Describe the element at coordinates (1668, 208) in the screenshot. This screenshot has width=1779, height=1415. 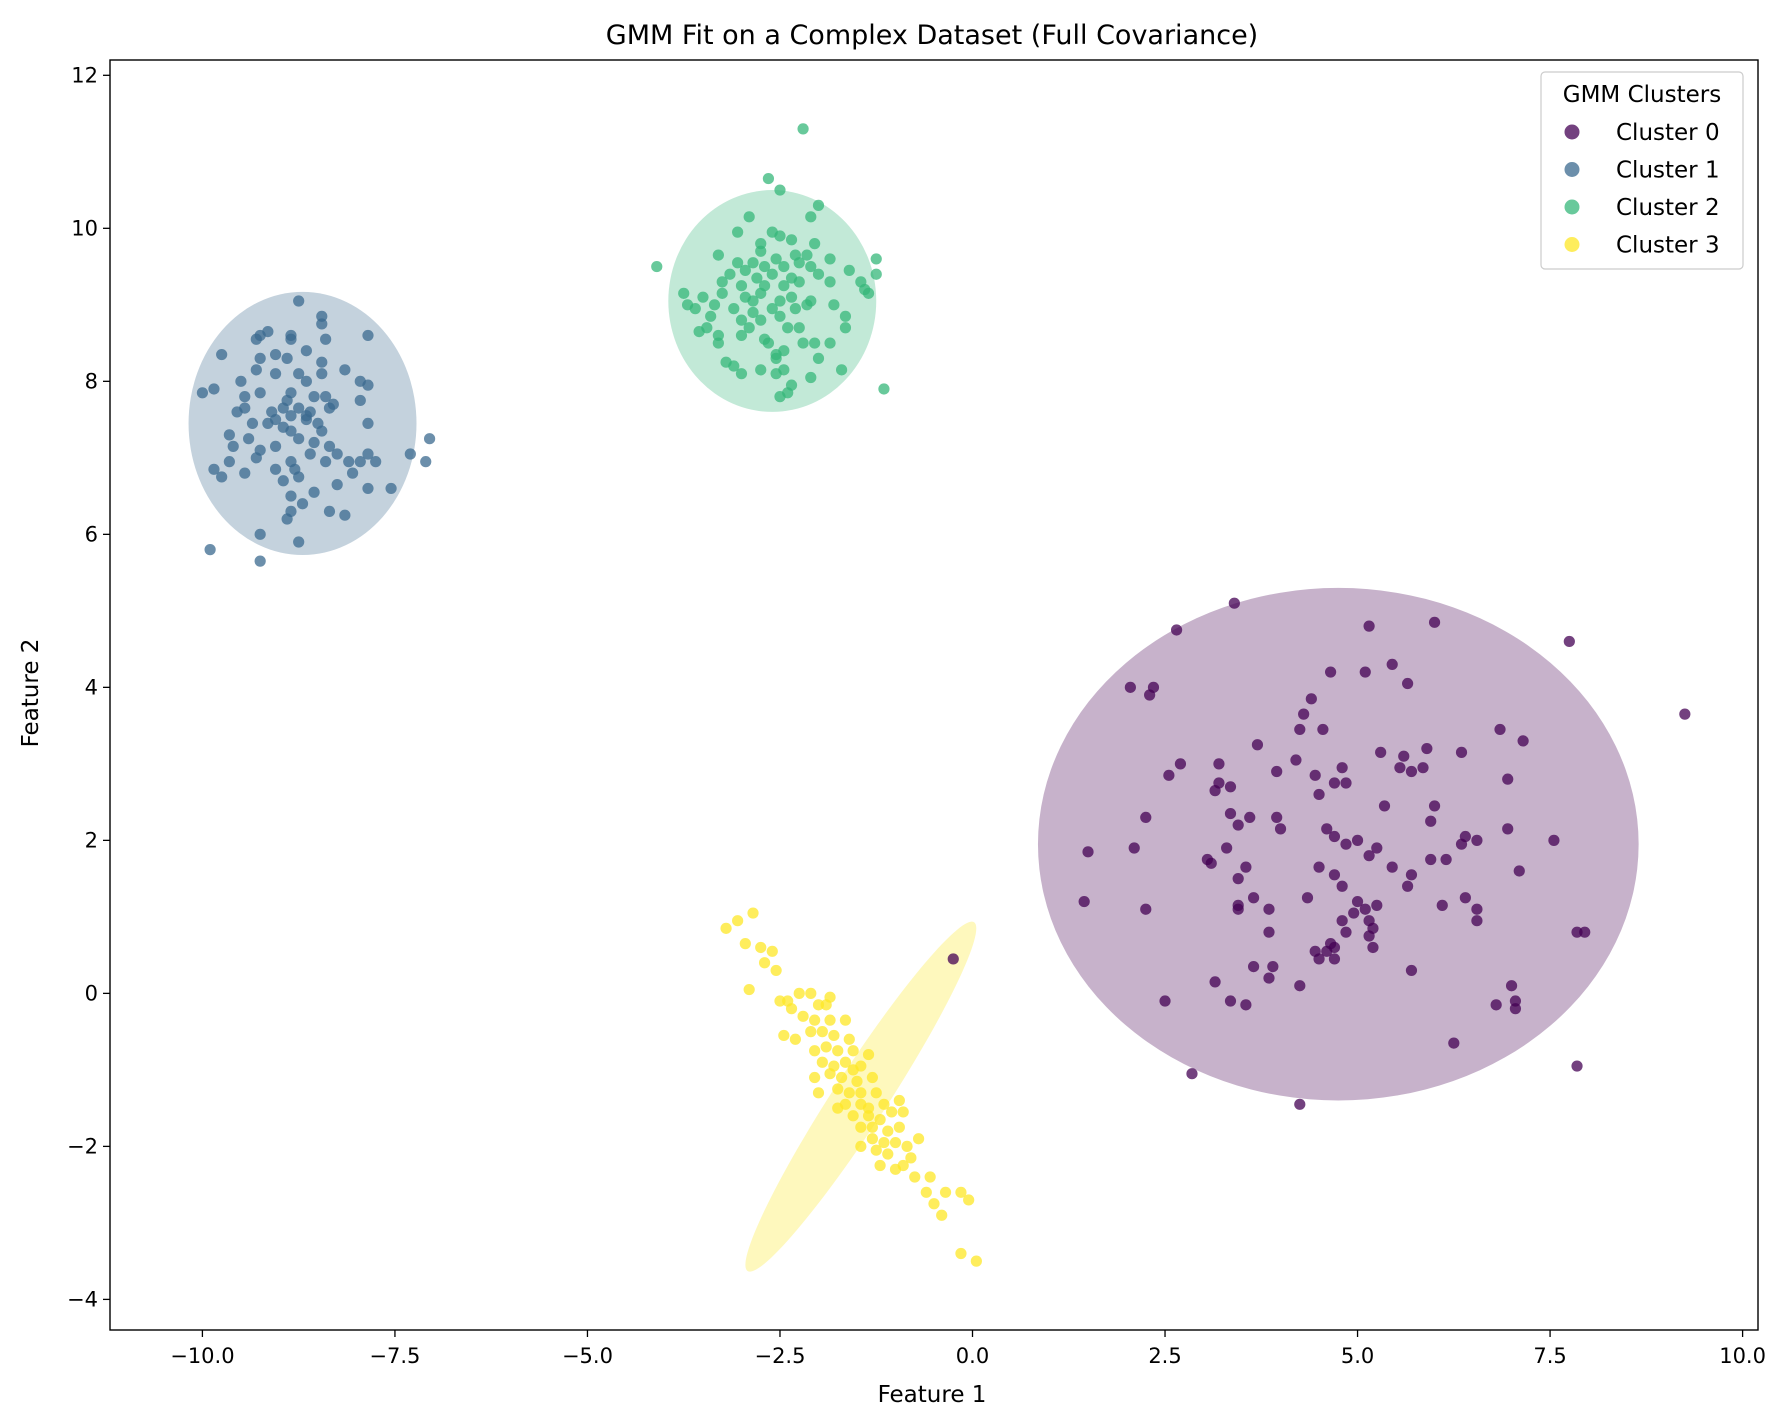
I see `legend-label: Cluster 2` at that location.